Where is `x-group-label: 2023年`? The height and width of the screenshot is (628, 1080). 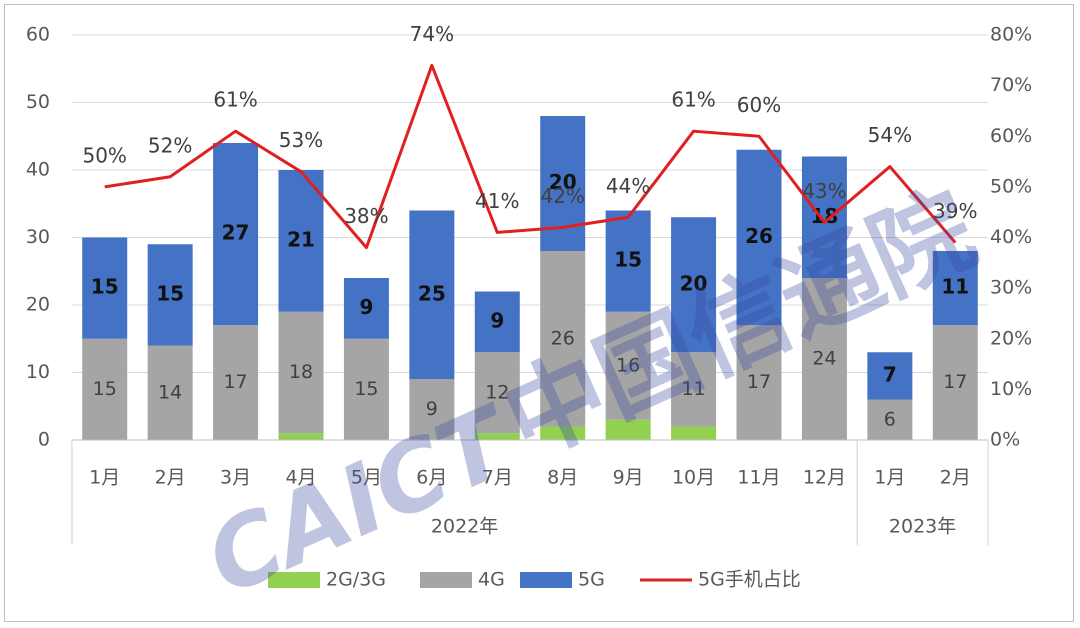
x-group-label: 2023年 is located at coordinates (922, 527).